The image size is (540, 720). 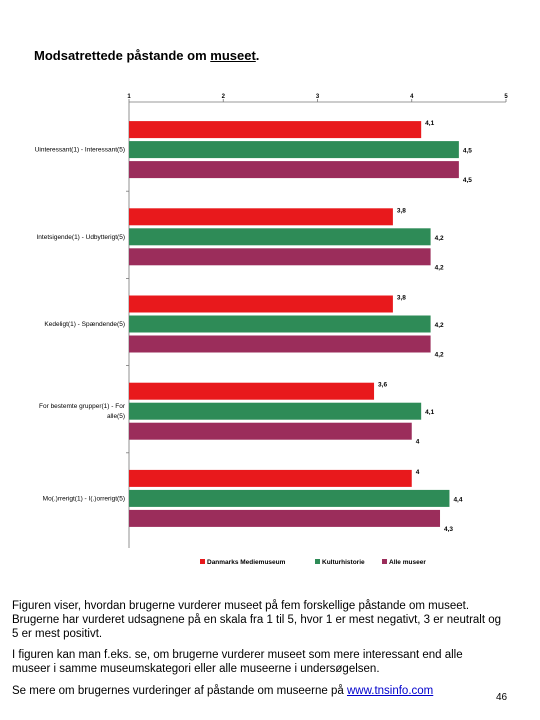 What do you see at coordinates (318, 97) in the screenshot?
I see `x-tick-label: 3` at bounding box center [318, 97].